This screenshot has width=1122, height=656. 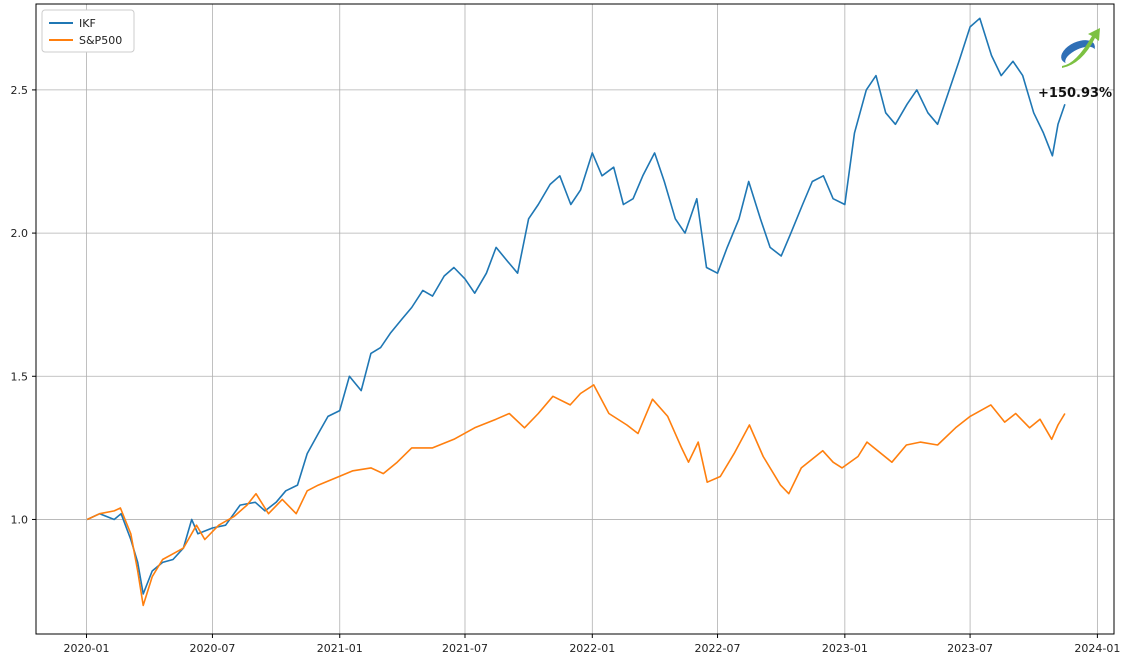 I want to click on legend-label-sp500: S&P500, so click(x=100, y=40).